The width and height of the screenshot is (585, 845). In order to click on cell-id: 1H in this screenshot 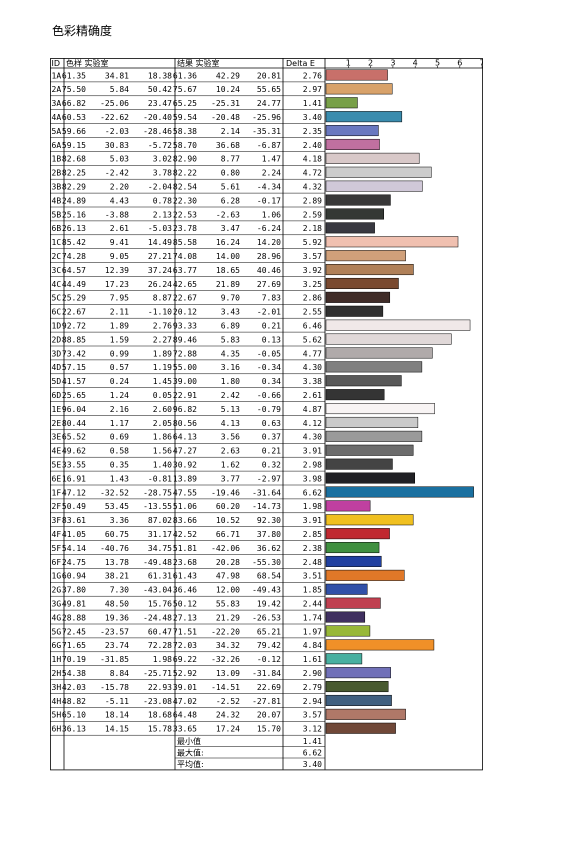, I will do `click(57, 659)`.